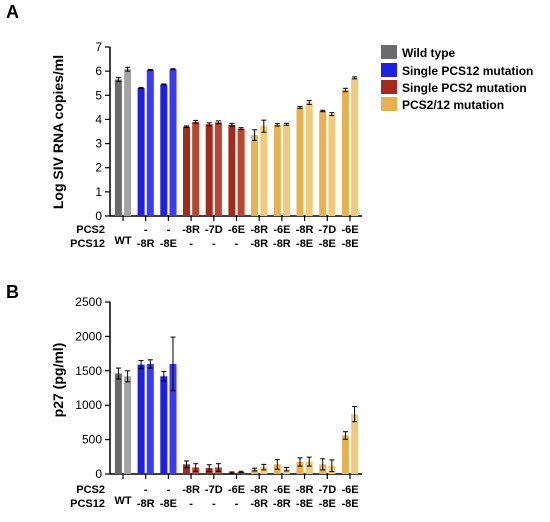 The height and width of the screenshot is (522, 550). I want to click on panel-a-y-tick-label: 5, so click(98, 95).